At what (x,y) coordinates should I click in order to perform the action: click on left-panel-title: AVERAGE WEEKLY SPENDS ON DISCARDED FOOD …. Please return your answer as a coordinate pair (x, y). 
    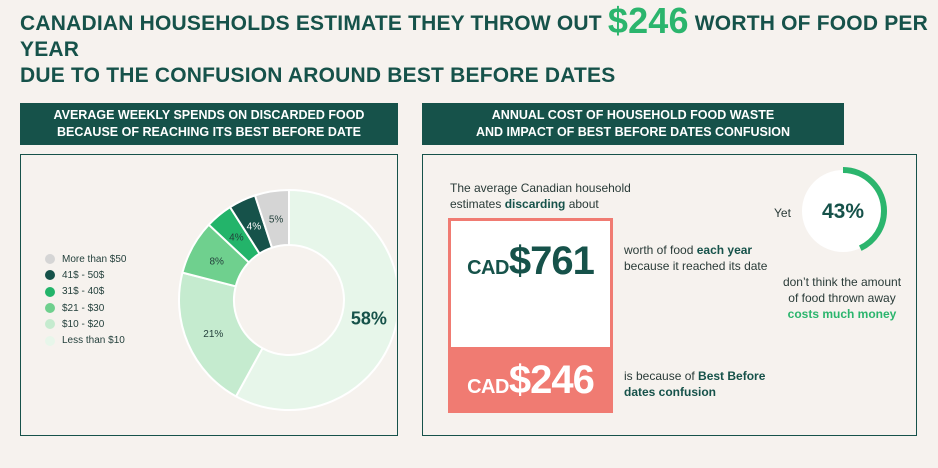
    Looking at the image, I should click on (209, 124).